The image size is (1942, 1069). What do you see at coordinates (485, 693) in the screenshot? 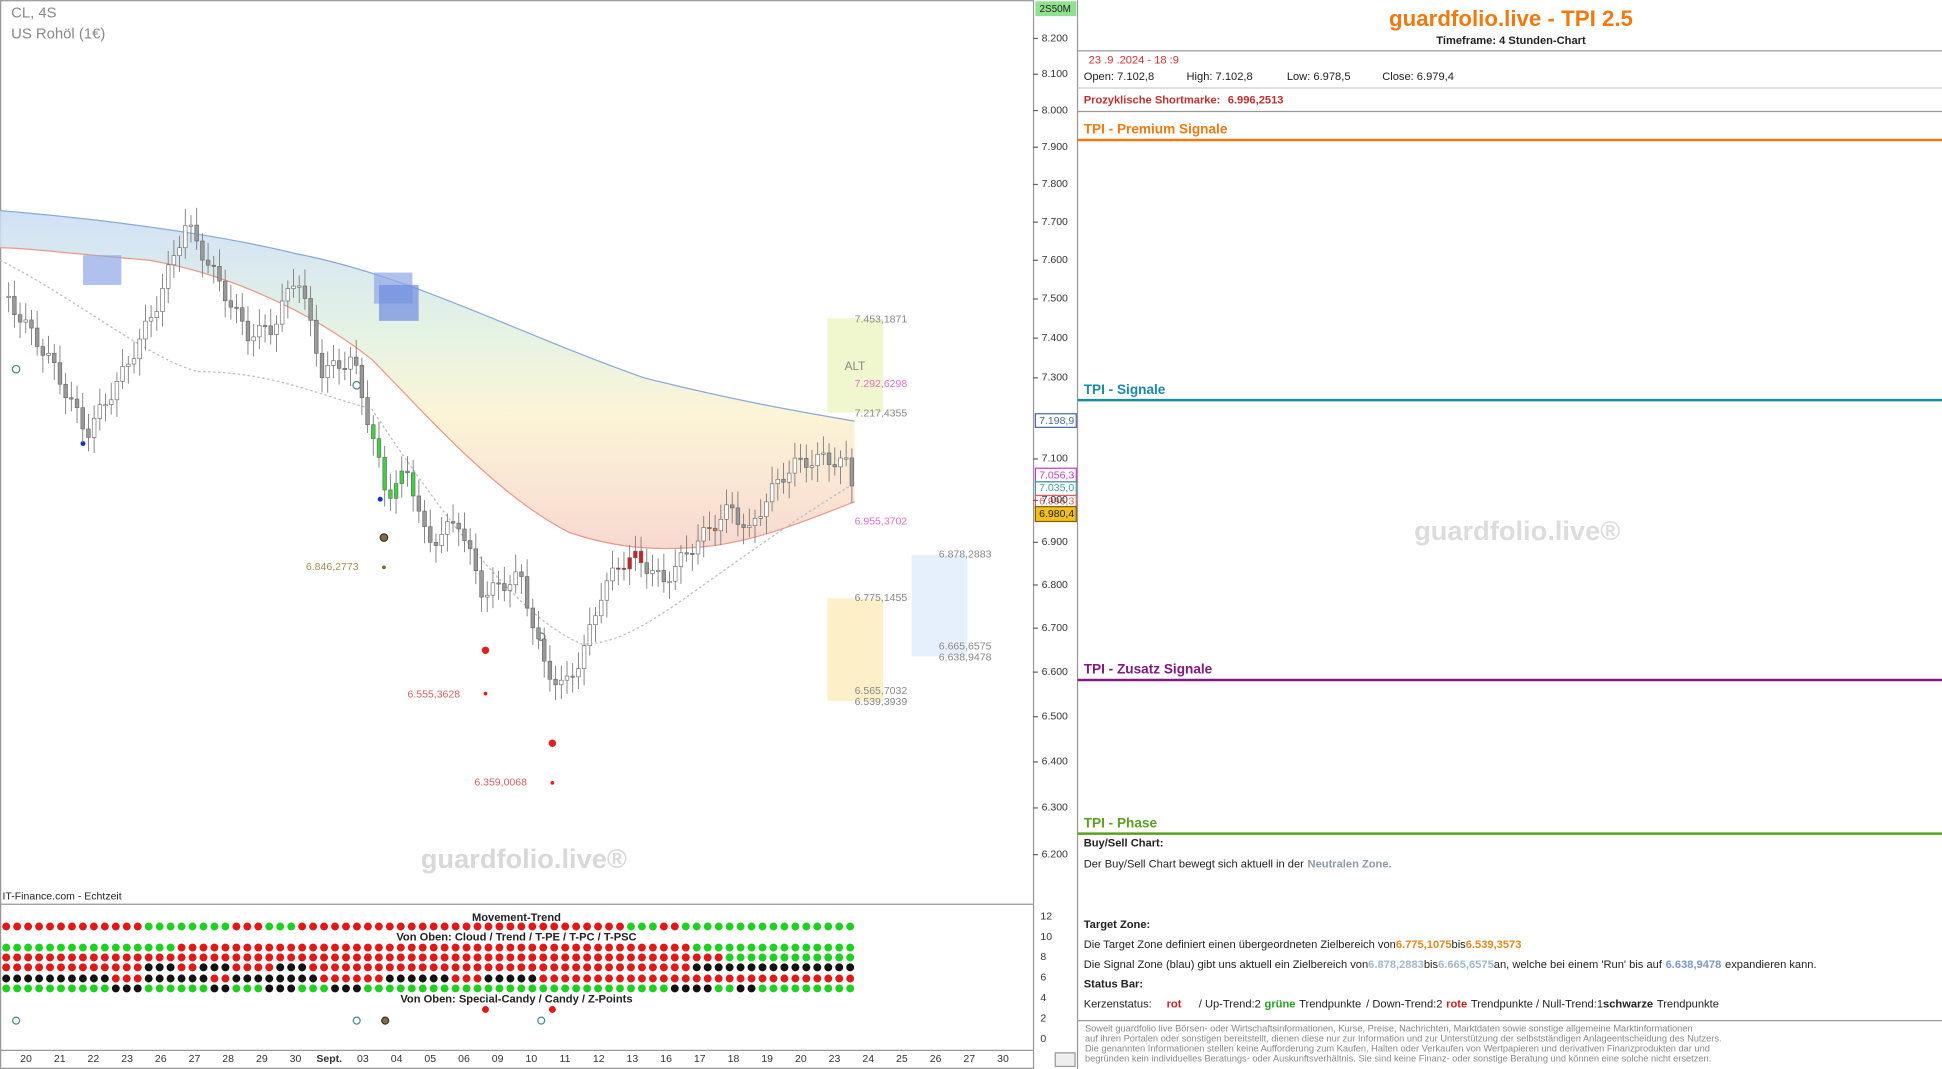
I see `signal-dot` at bounding box center [485, 693].